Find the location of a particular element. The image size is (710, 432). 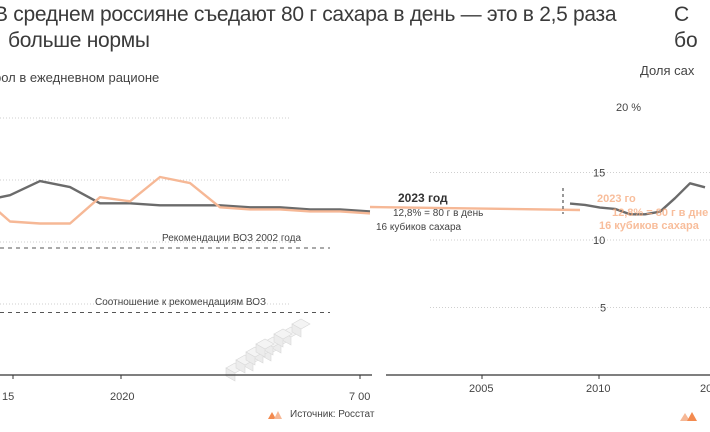

right-y-tick-label: 20 % is located at coordinates (628, 108).